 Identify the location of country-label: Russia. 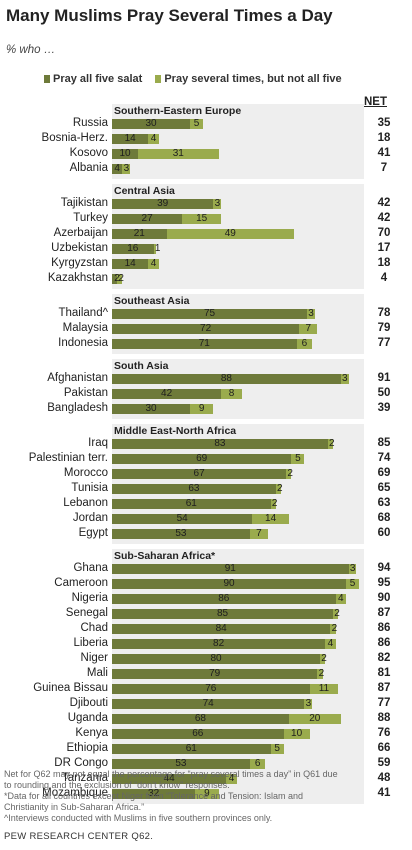
(90, 123).